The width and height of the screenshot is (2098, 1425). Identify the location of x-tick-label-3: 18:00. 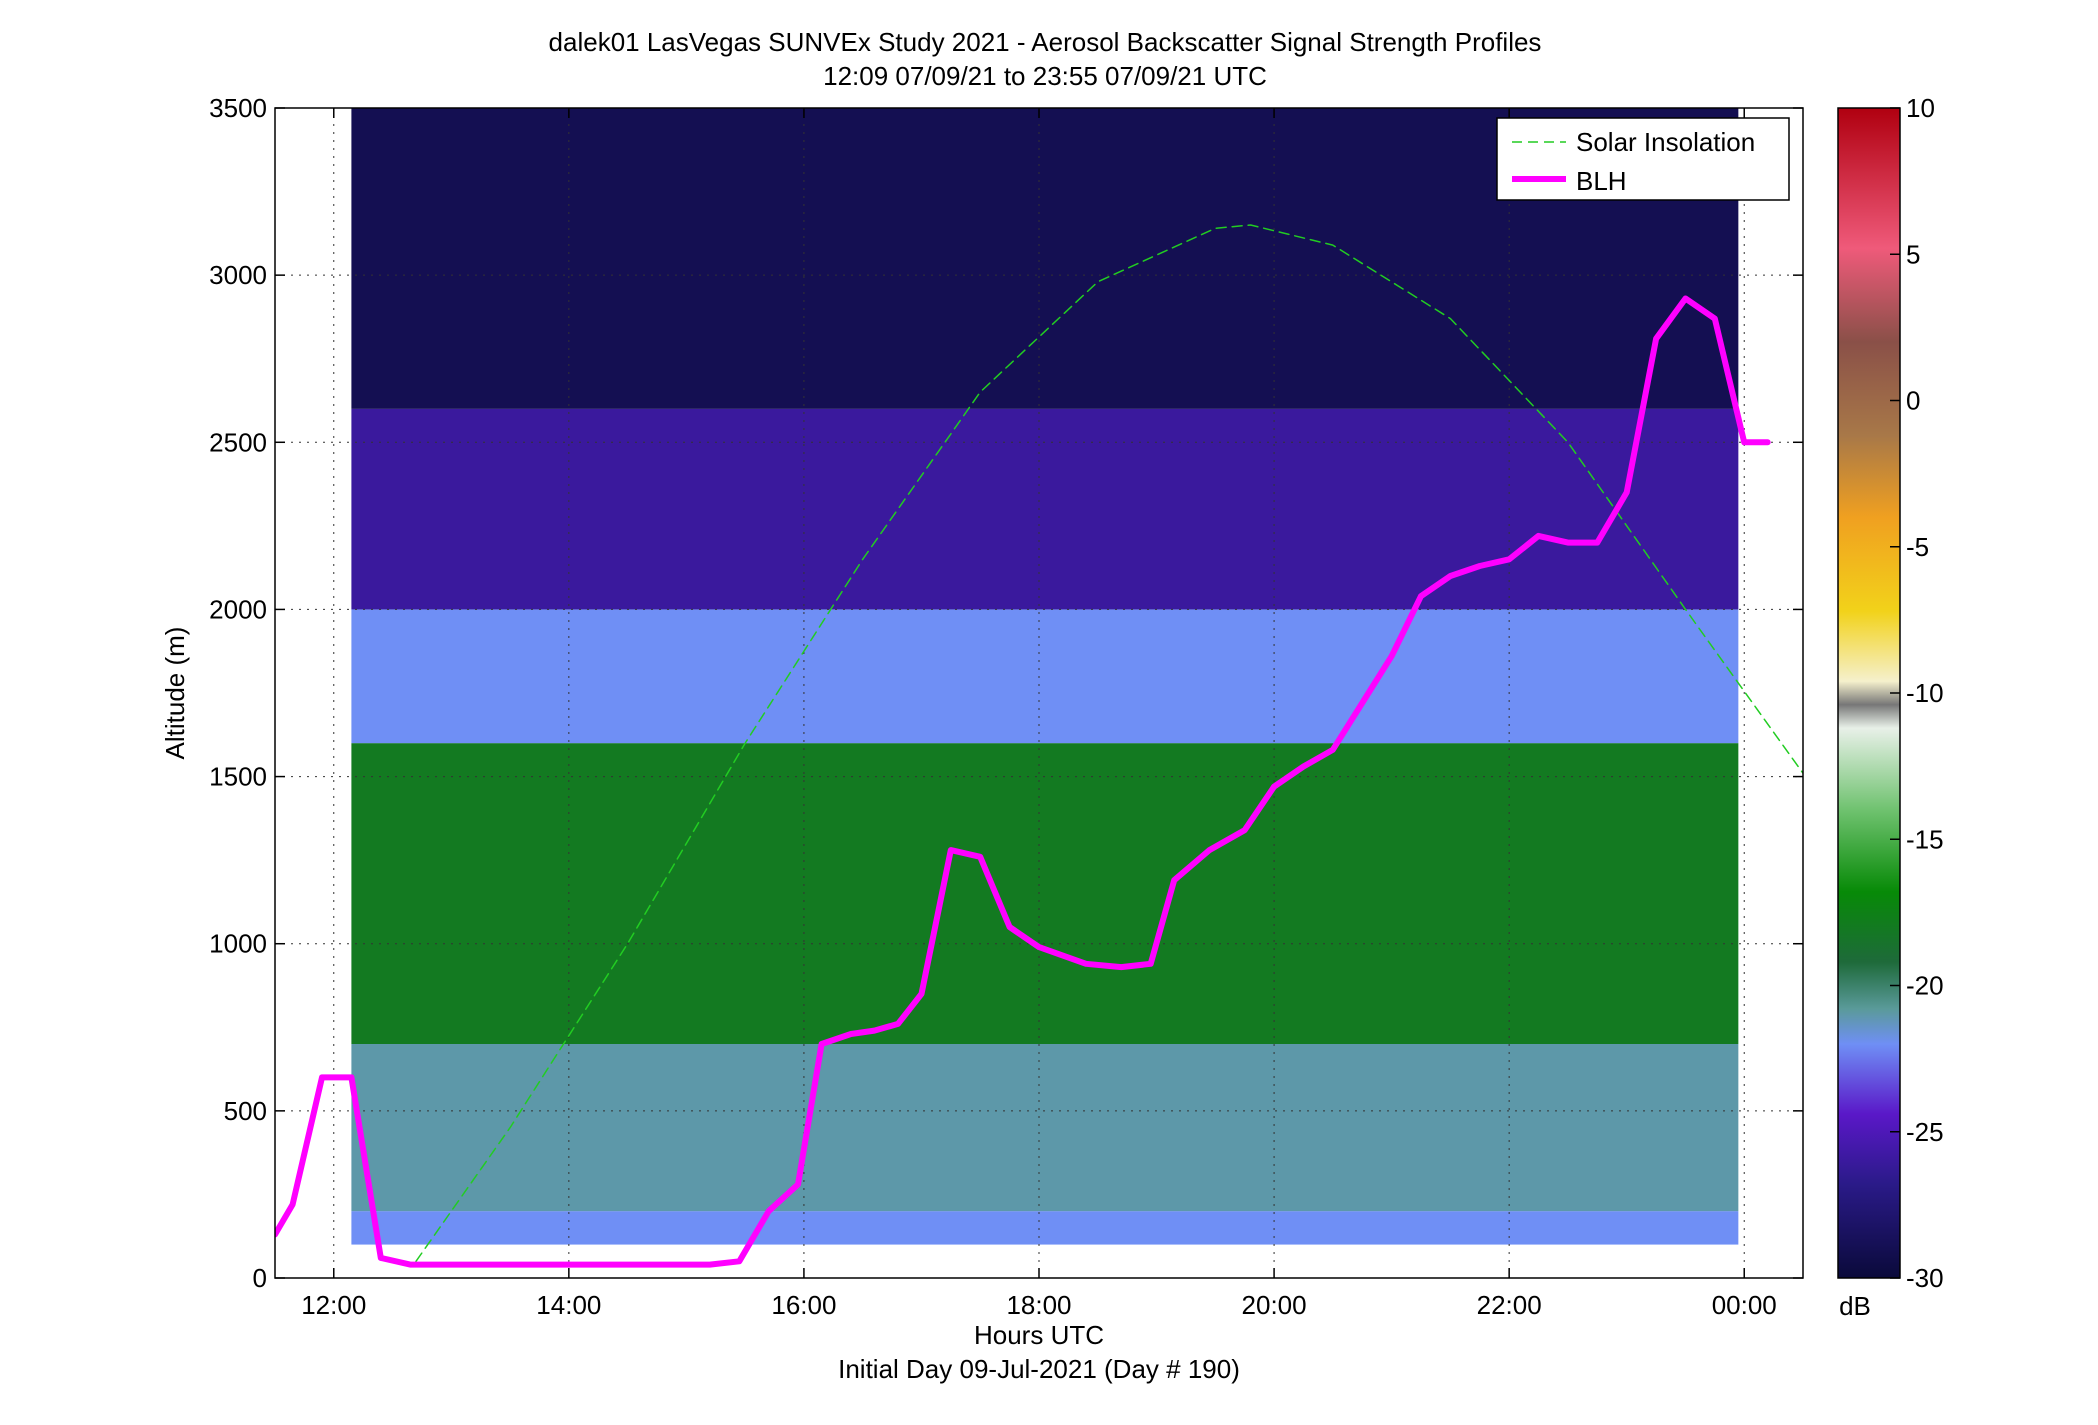
(1038, 1305).